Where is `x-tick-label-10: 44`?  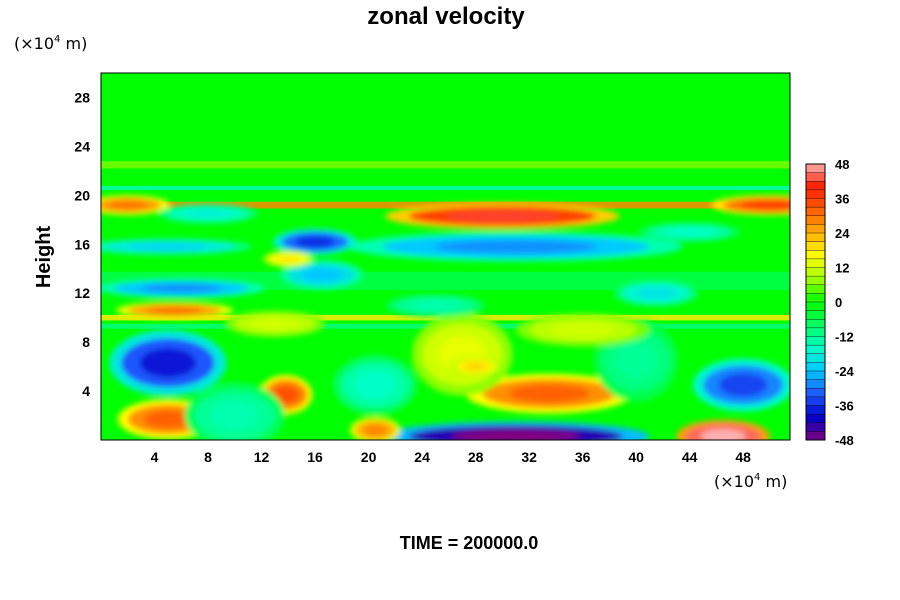
x-tick-label-10: 44 is located at coordinates (690, 457).